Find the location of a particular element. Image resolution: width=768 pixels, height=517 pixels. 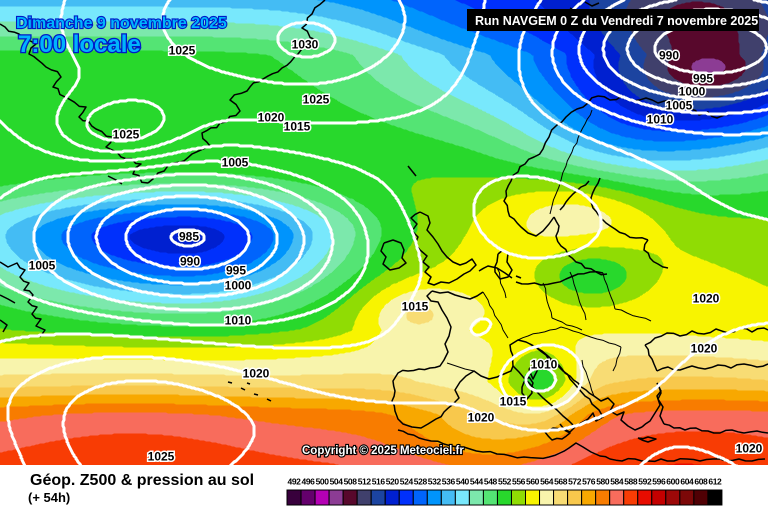

svg-text: 528 is located at coordinates (421, 482).